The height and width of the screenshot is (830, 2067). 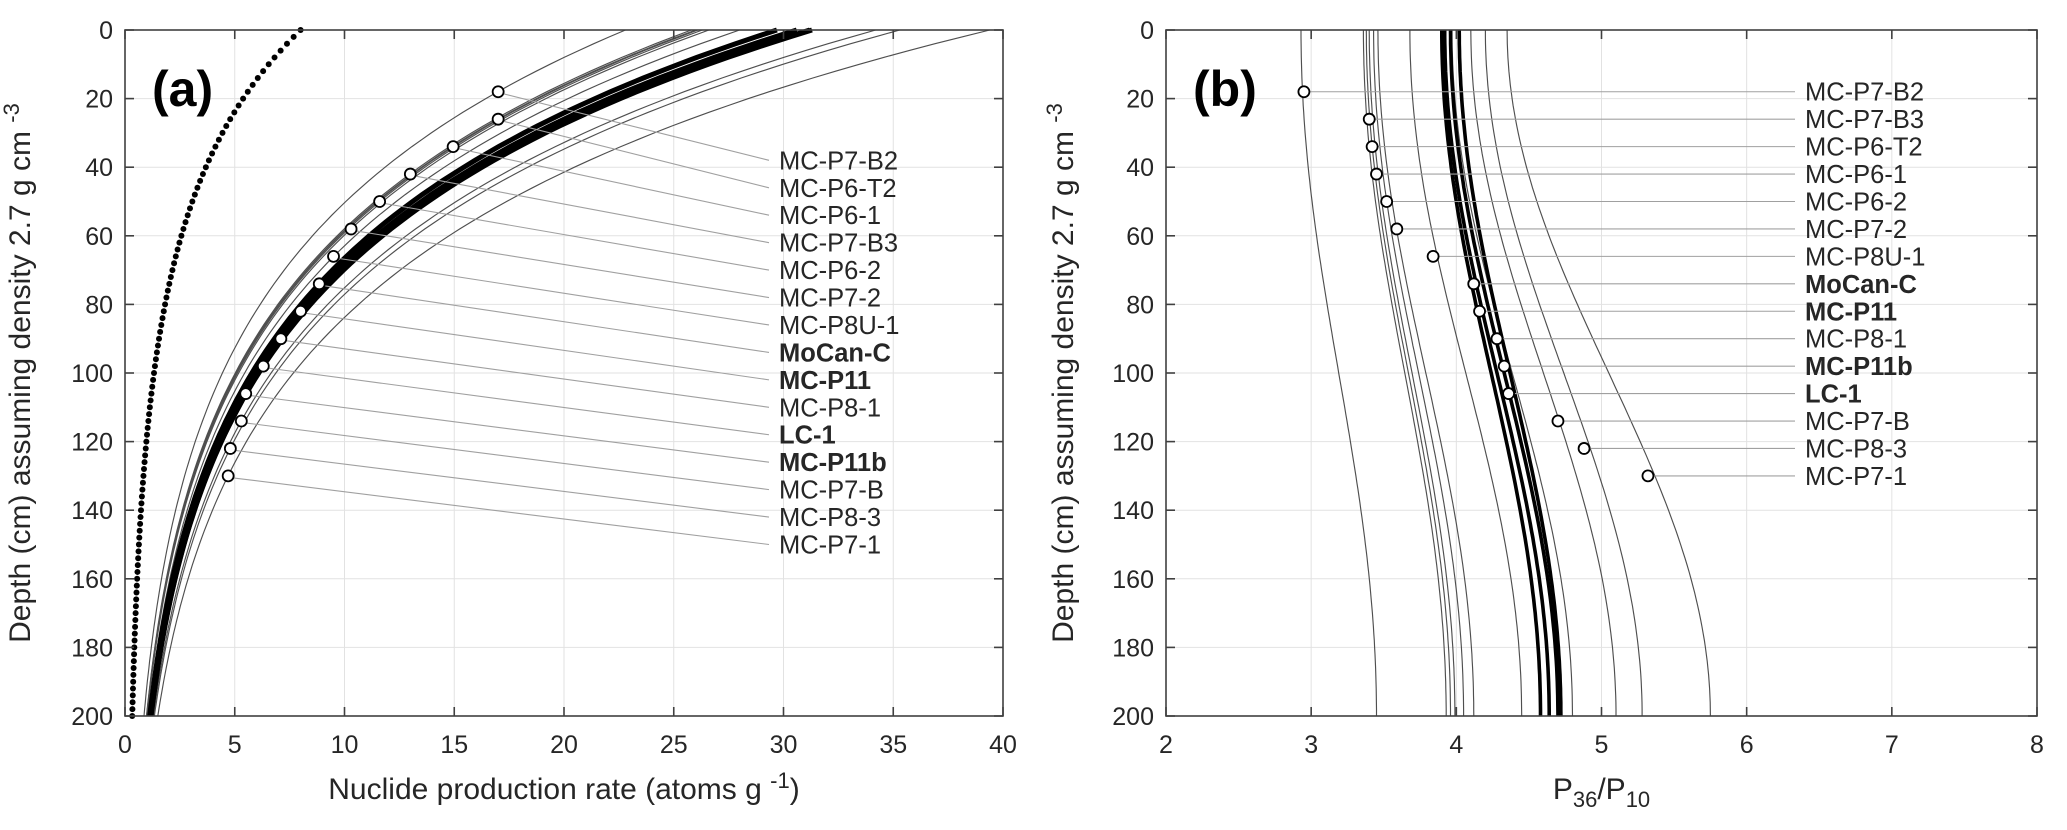 I want to click on sample-point-MC-P11b, so click(x=1504, y=366).